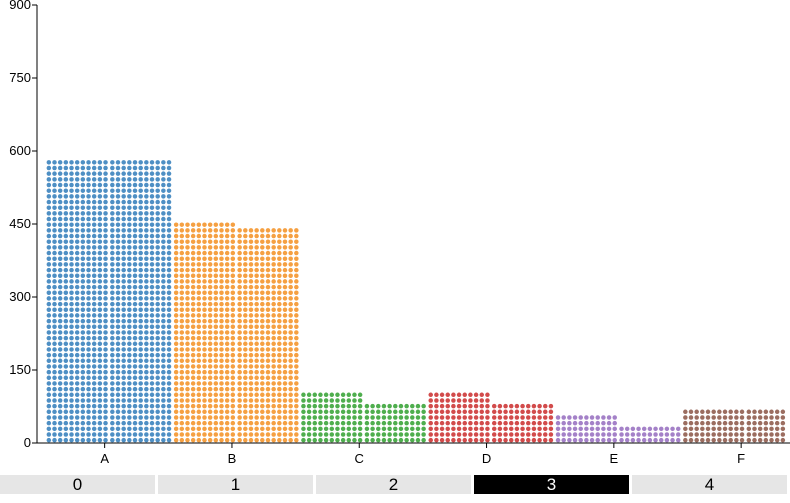 The image size is (790, 503). What do you see at coordinates (393, 484) in the screenshot?
I see `tab-2: 2` at bounding box center [393, 484].